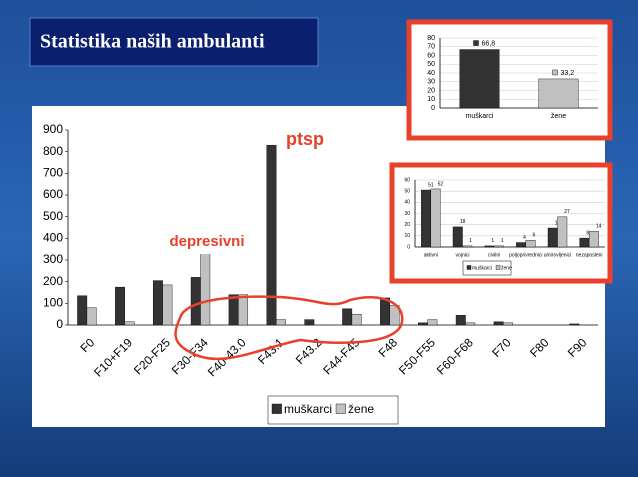 The image size is (638, 477). Describe the element at coordinates (431, 185) in the screenshot. I see `data-label: 51` at that location.